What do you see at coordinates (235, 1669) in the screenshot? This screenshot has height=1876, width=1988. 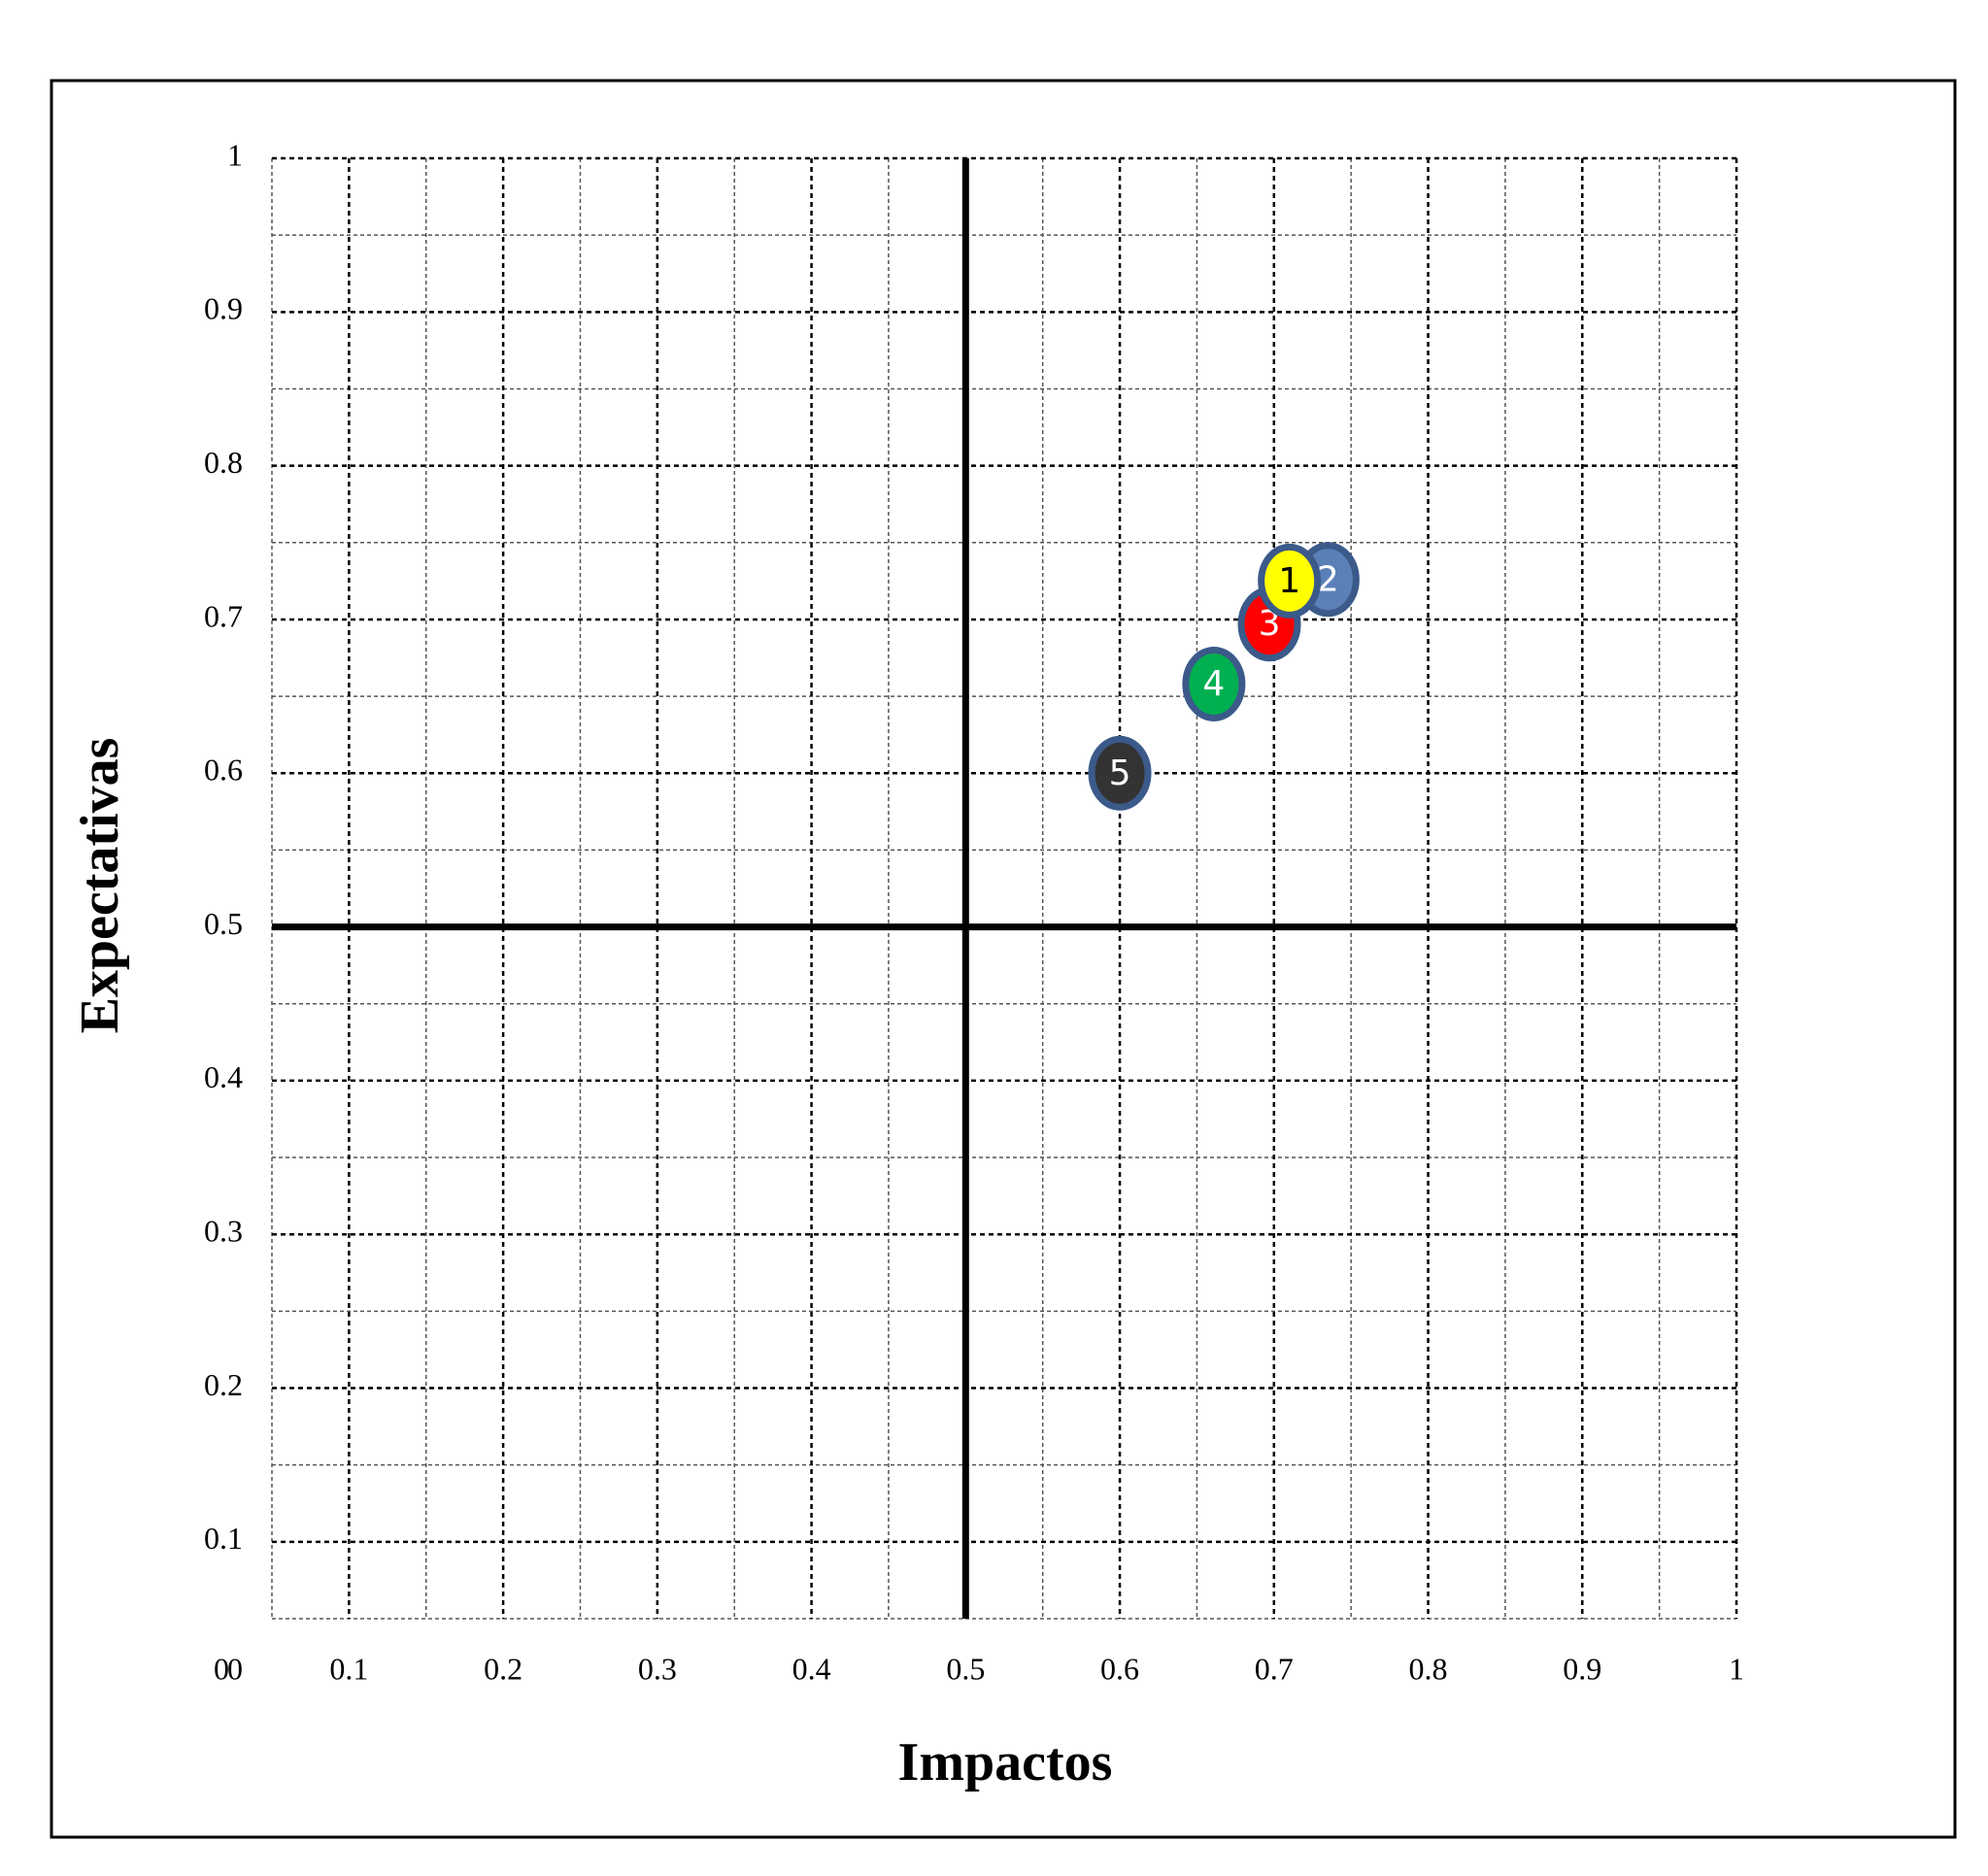 I see `y-tick-label: 0` at bounding box center [235, 1669].